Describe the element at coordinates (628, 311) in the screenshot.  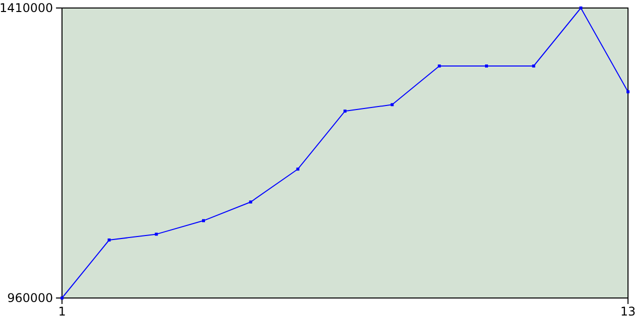
I see `x-tick-label: 13` at that location.